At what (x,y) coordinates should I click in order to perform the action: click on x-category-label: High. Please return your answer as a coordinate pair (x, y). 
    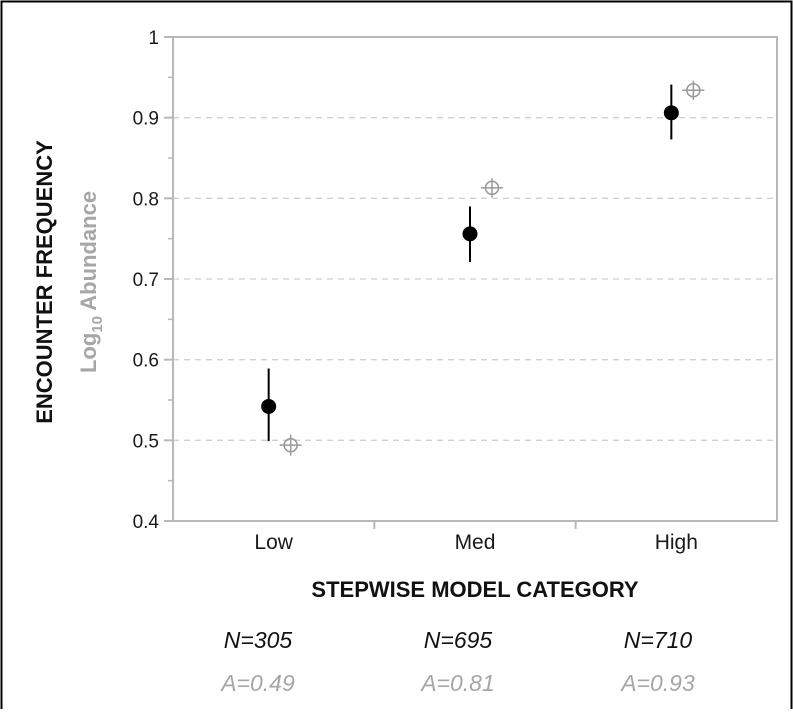
    Looking at the image, I should click on (676, 542).